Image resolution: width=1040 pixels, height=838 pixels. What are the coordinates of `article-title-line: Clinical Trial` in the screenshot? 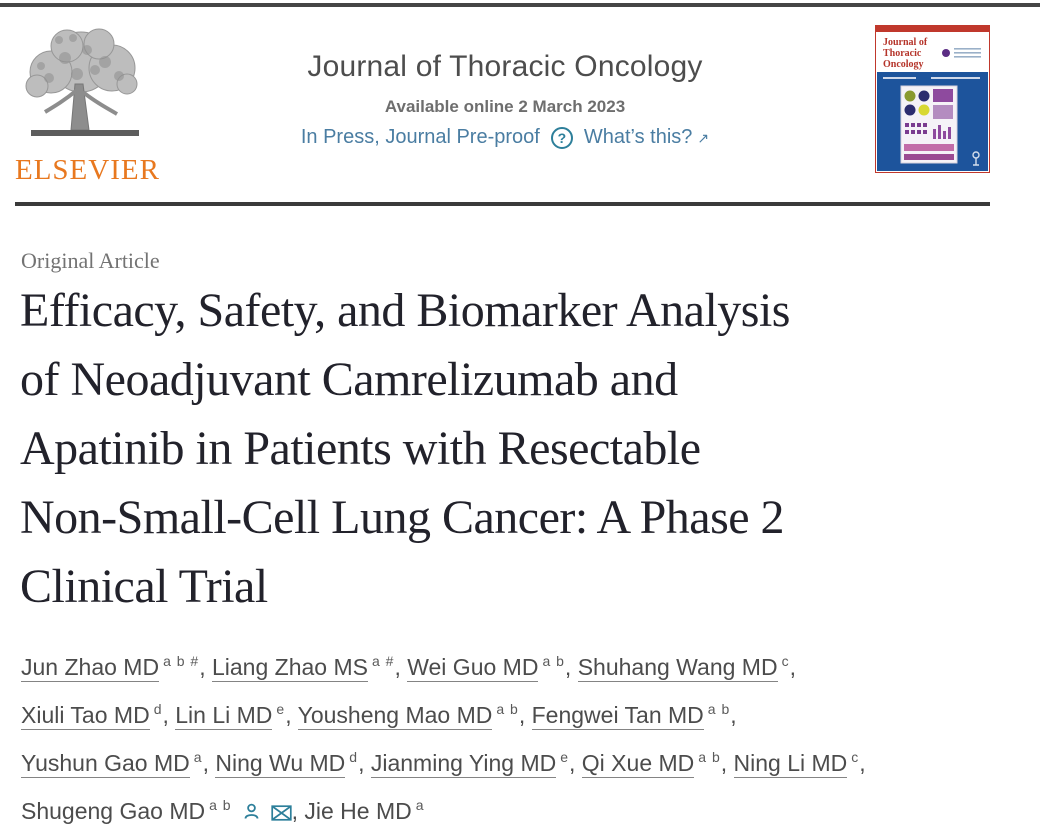 It's located at (144, 586).